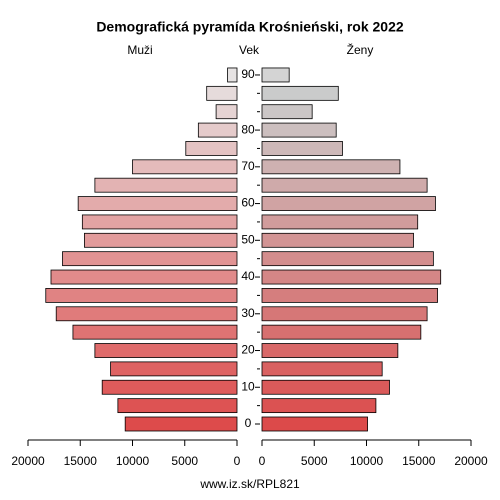 This screenshot has width=500, height=500. Describe the element at coordinates (248, 74) in the screenshot. I see `y-tick-label: 90` at that location.